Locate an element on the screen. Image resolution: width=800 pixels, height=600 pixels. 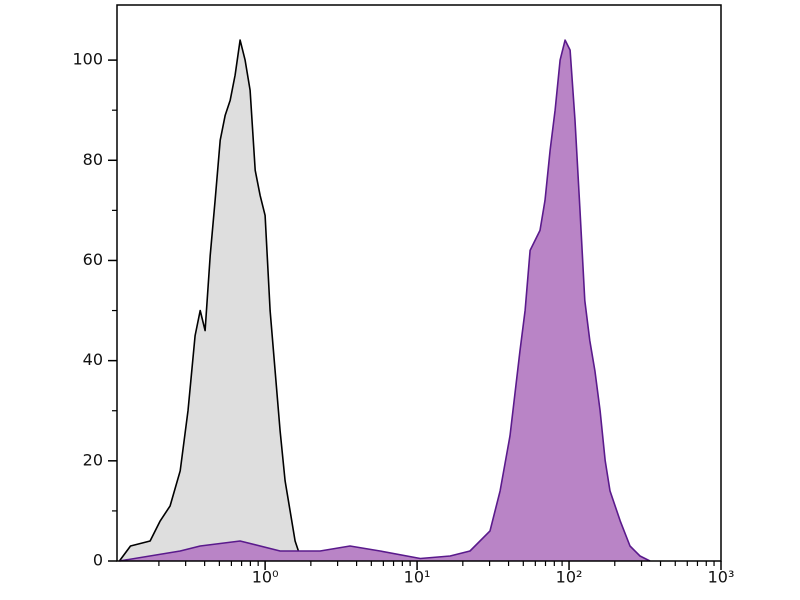
y-tick-label: 60 is located at coordinates (93, 259).